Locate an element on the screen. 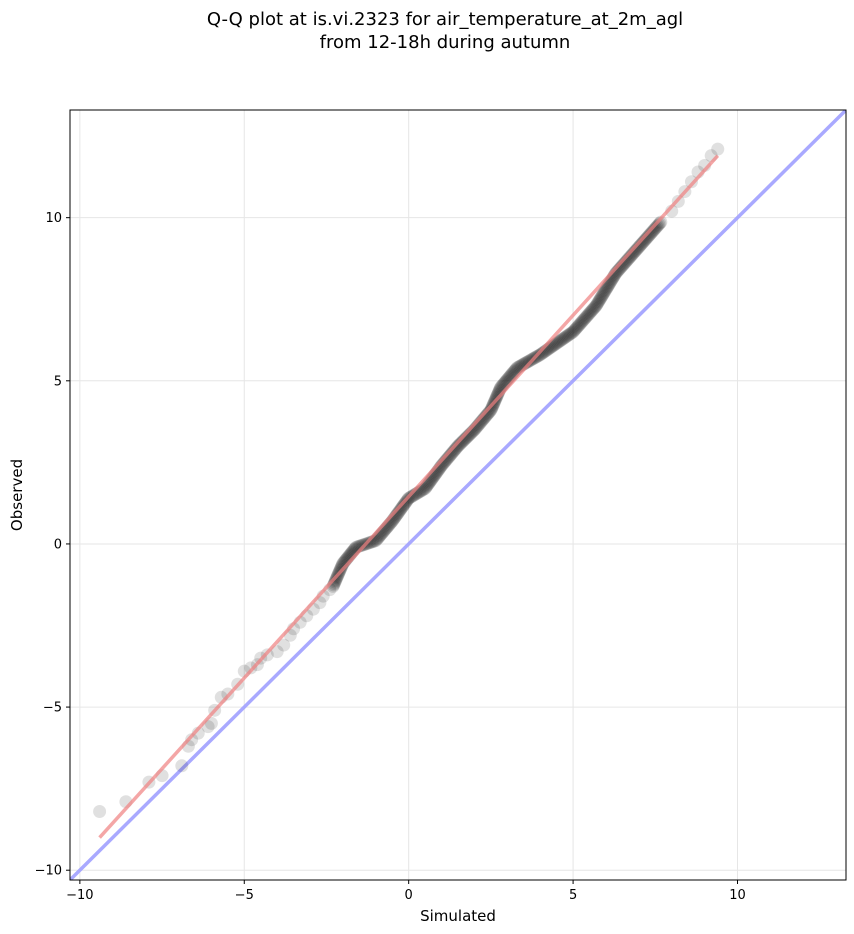 Image resolution: width=854 pixels, height=934 pixels. y-tick-label-2: 0 is located at coordinates (58, 544).